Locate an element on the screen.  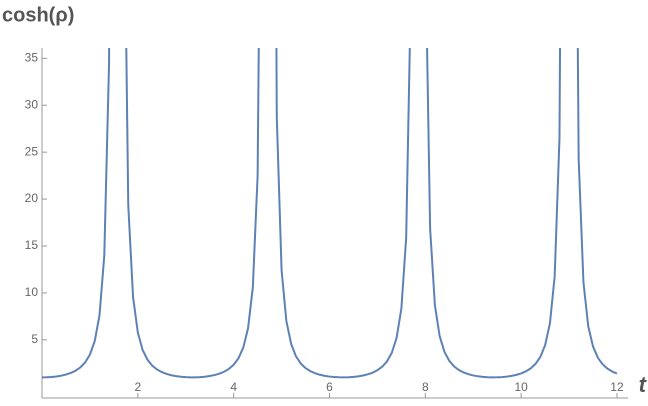
y-tick-label: 25 is located at coordinates (32, 151).